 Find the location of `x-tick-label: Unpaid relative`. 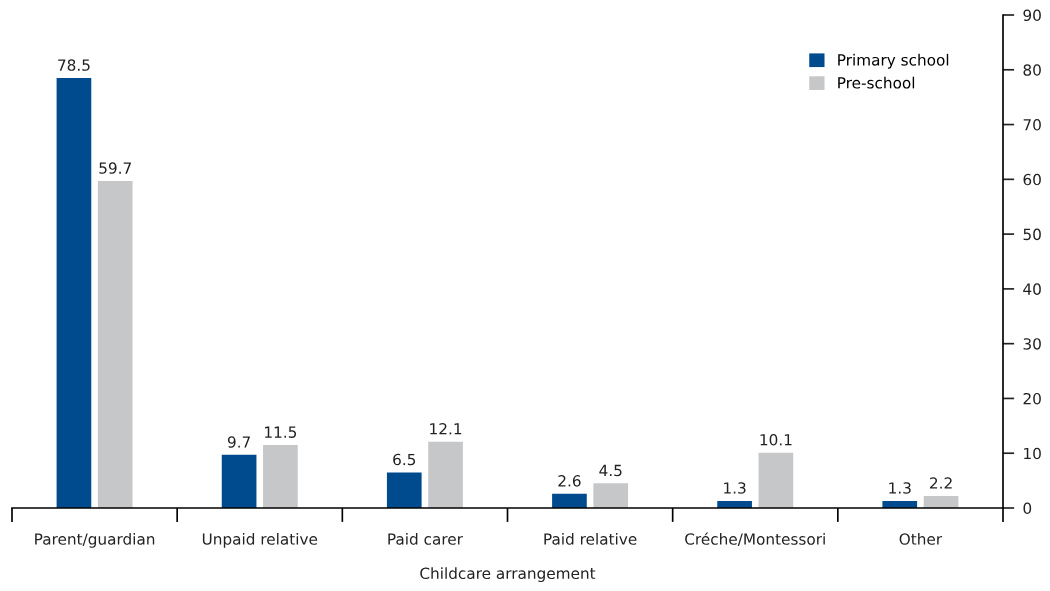

x-tick-label: Unpaid relative is located at coordinates (260, 540).